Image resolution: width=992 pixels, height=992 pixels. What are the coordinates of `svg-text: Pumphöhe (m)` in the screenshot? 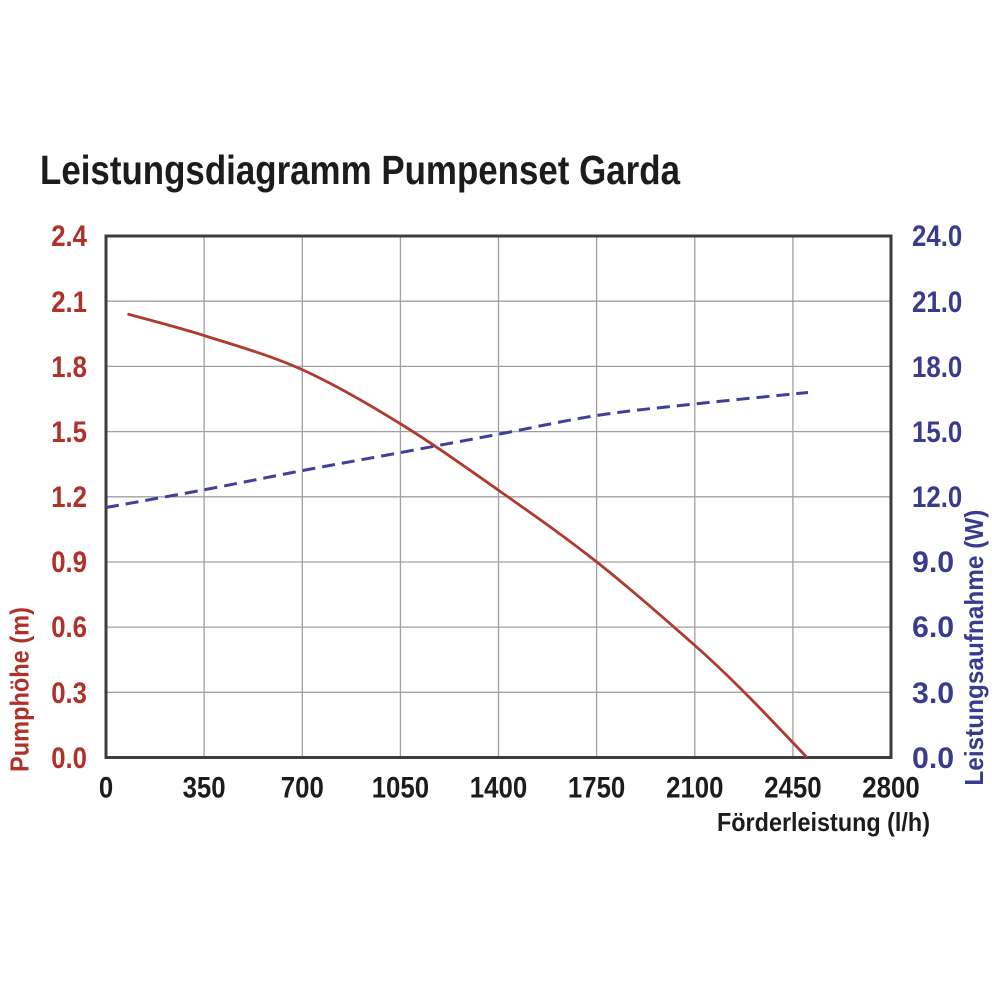 It's located at (20, 689).